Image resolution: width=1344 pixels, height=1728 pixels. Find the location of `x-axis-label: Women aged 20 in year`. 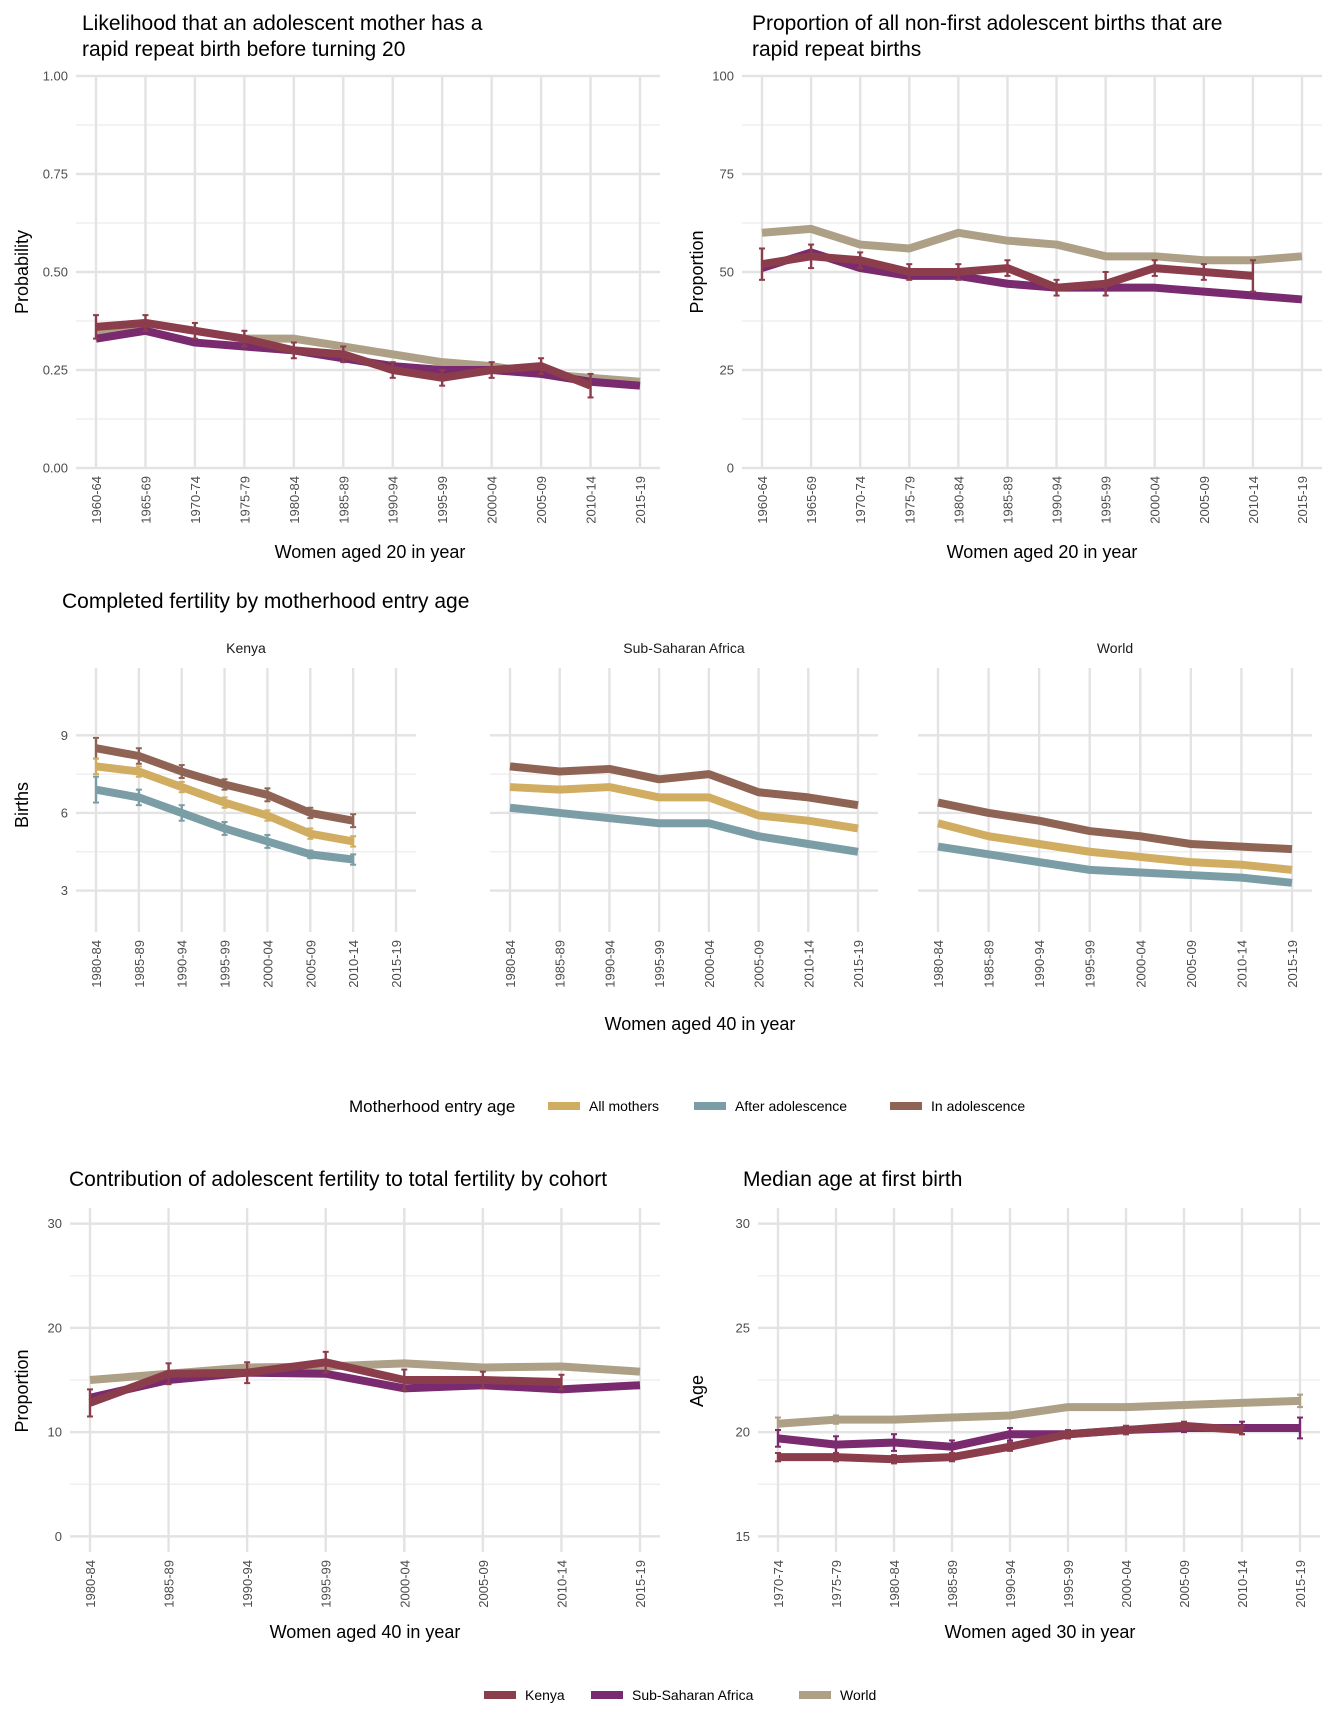

x-axis-label: Women aged 20 in year is located at coordinates (370, 552).